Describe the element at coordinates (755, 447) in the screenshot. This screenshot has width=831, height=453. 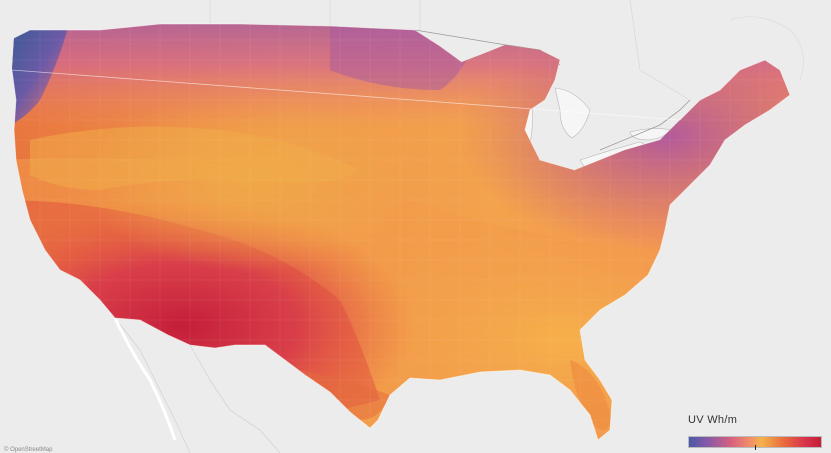
I see `legend-tick-mark` at that location.